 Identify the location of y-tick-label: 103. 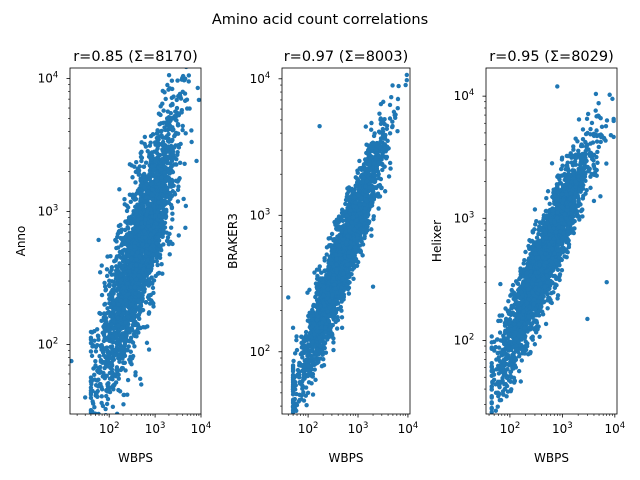
(48, 211).